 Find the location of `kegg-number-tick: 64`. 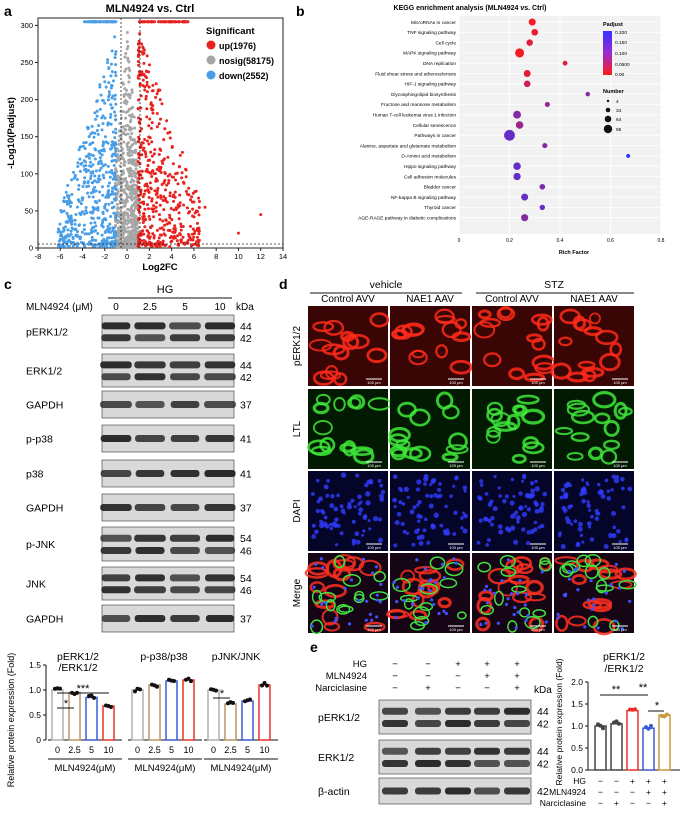

kegg-number-tick: 64 is located at coordinates (619, 120).